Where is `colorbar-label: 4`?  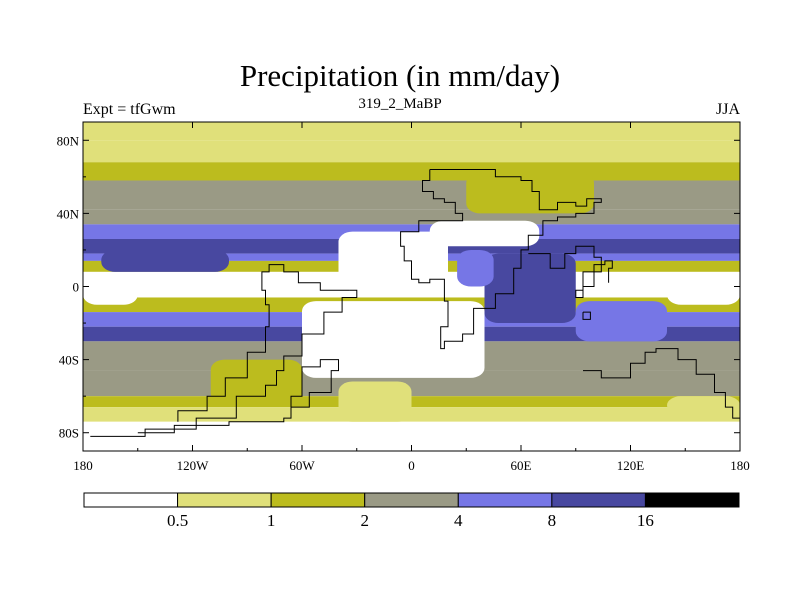
colorbar-label: 4 is located at coordinates (458, 520).